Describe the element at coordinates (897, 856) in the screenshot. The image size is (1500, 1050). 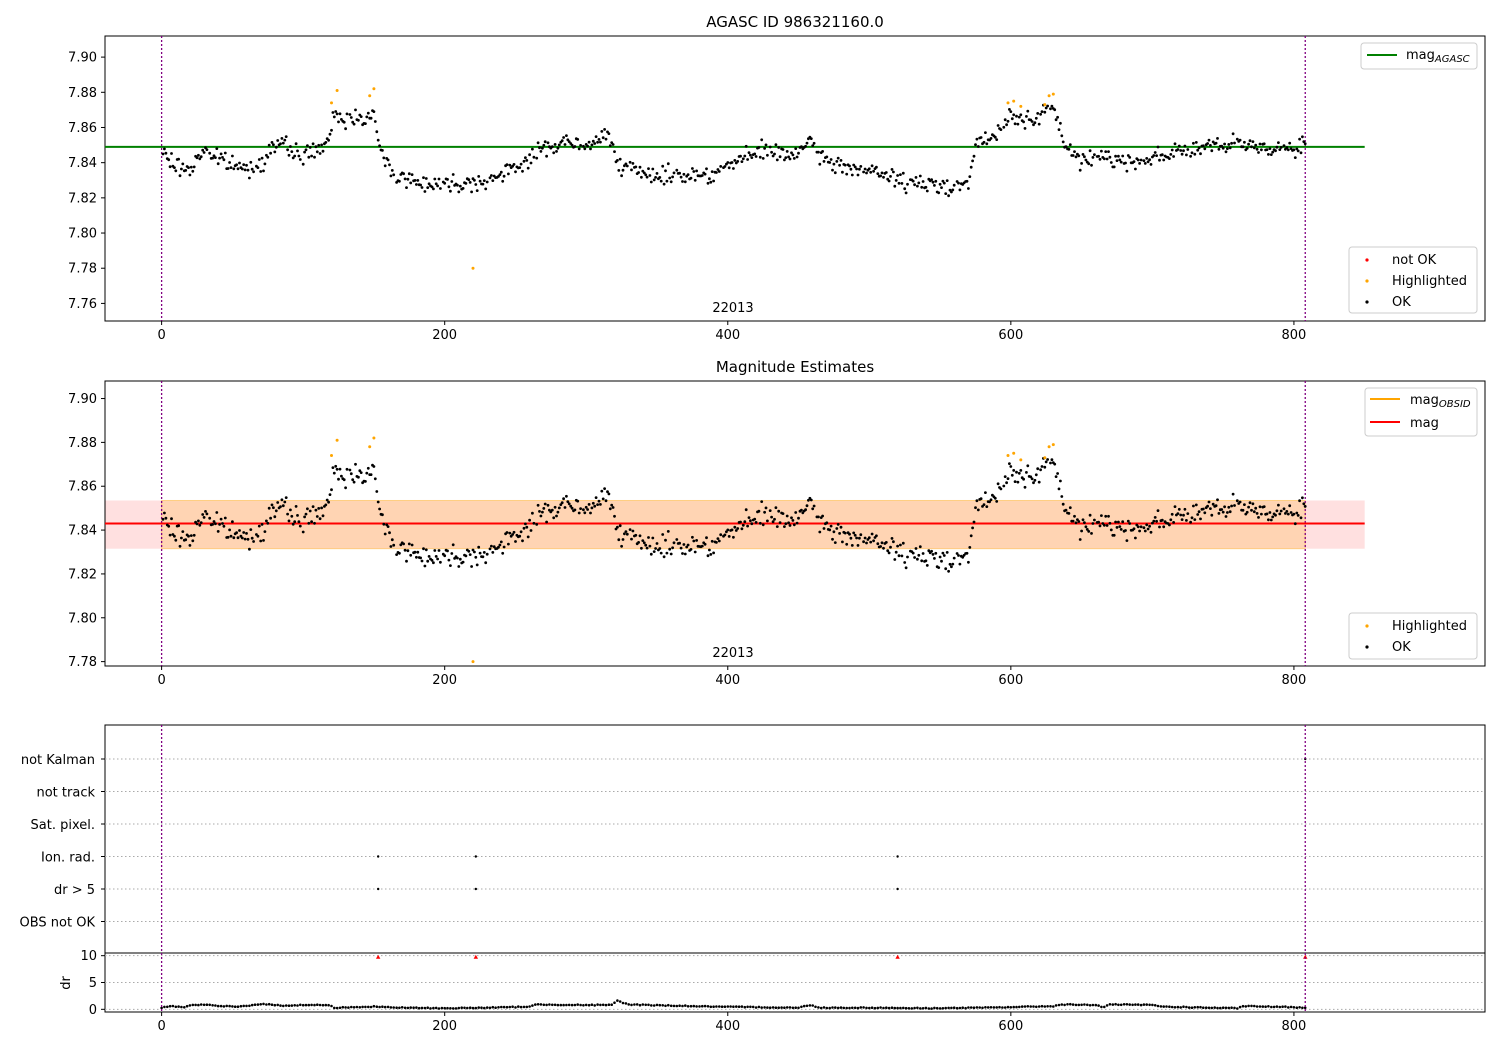
I see `flag-point` at that location.